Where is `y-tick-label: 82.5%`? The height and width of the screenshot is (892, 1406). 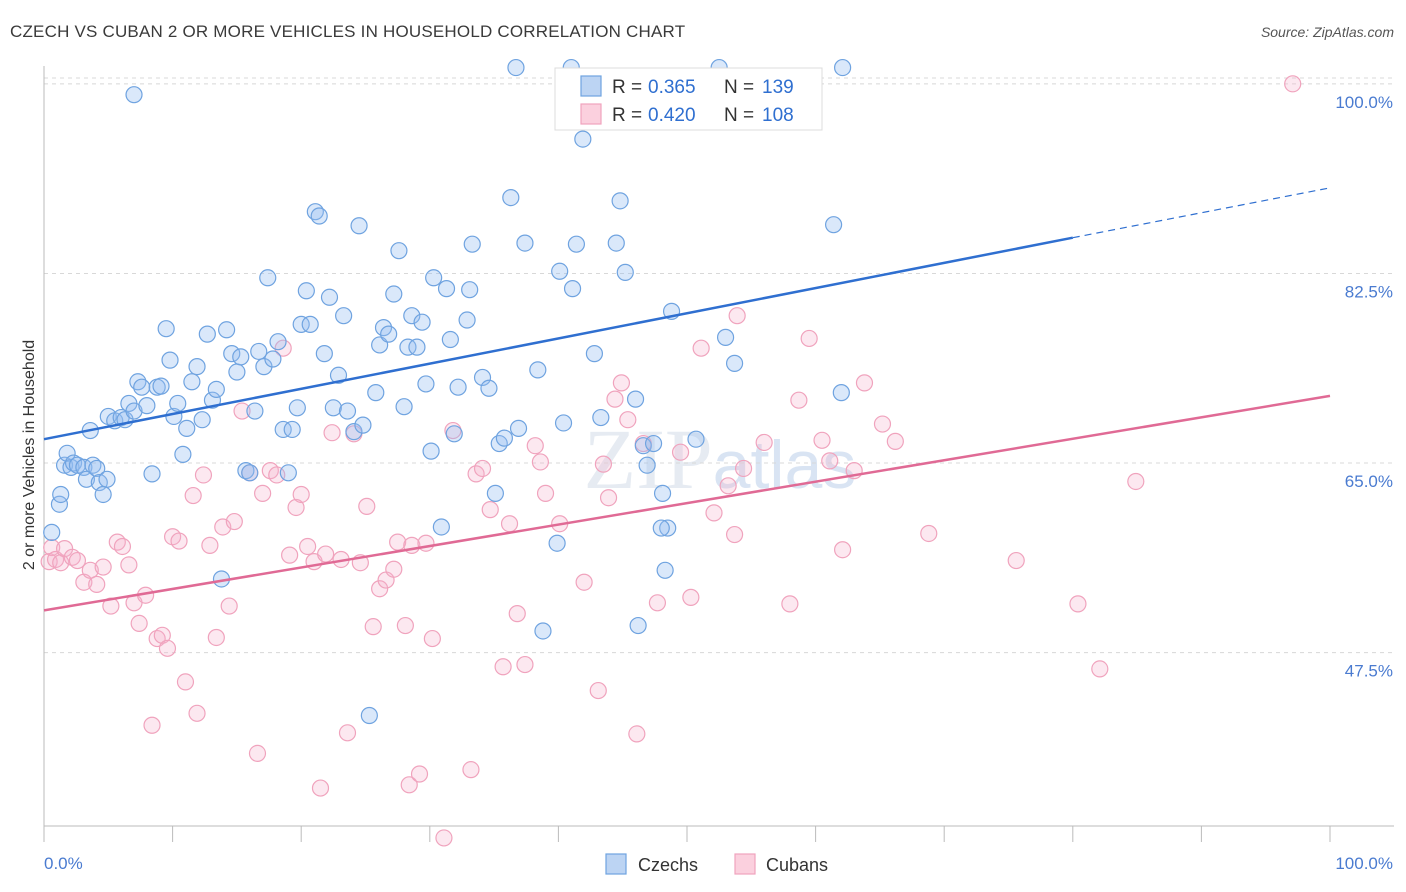
y-tick-label: 82.5% is located at coordinates (1369, 291).